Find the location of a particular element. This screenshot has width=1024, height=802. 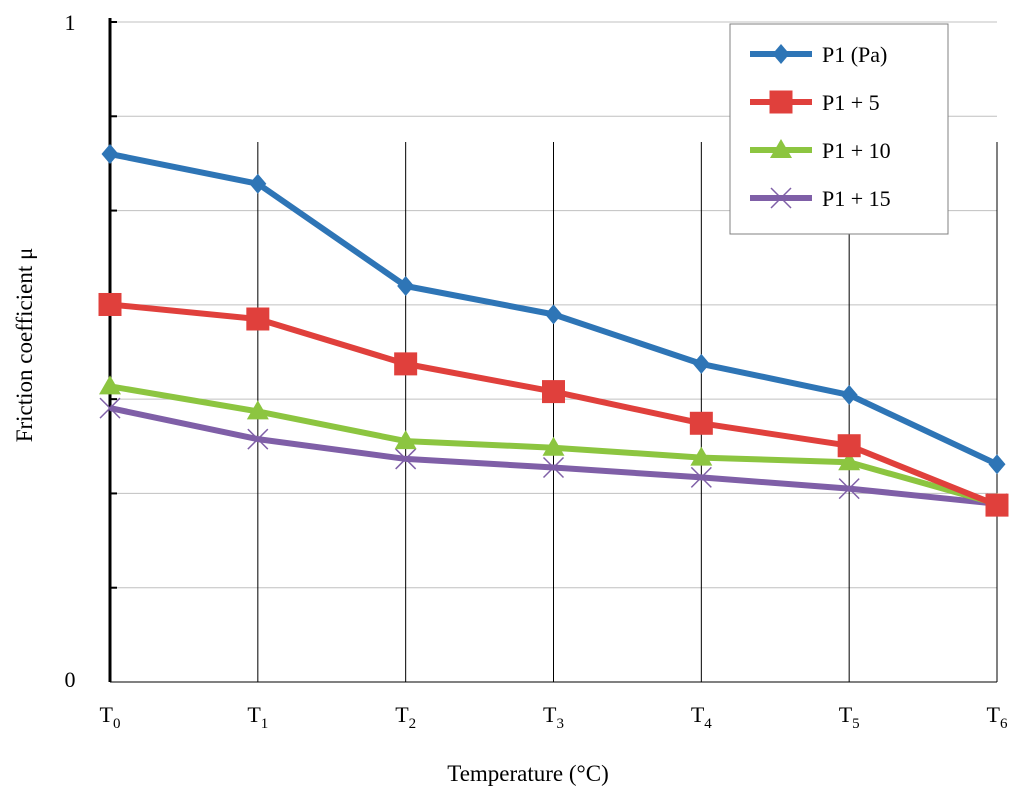

legend-entry: P1 (Pa) is located at coordinates (818, 54).